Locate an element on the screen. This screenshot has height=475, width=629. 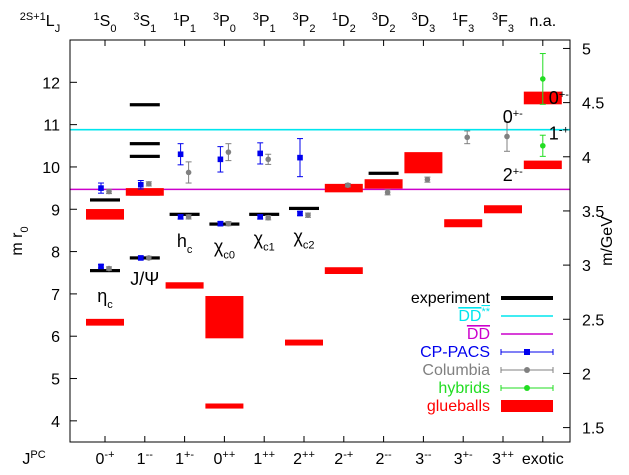
top-label-5: 3P2 is located at coordinates (304, 23).